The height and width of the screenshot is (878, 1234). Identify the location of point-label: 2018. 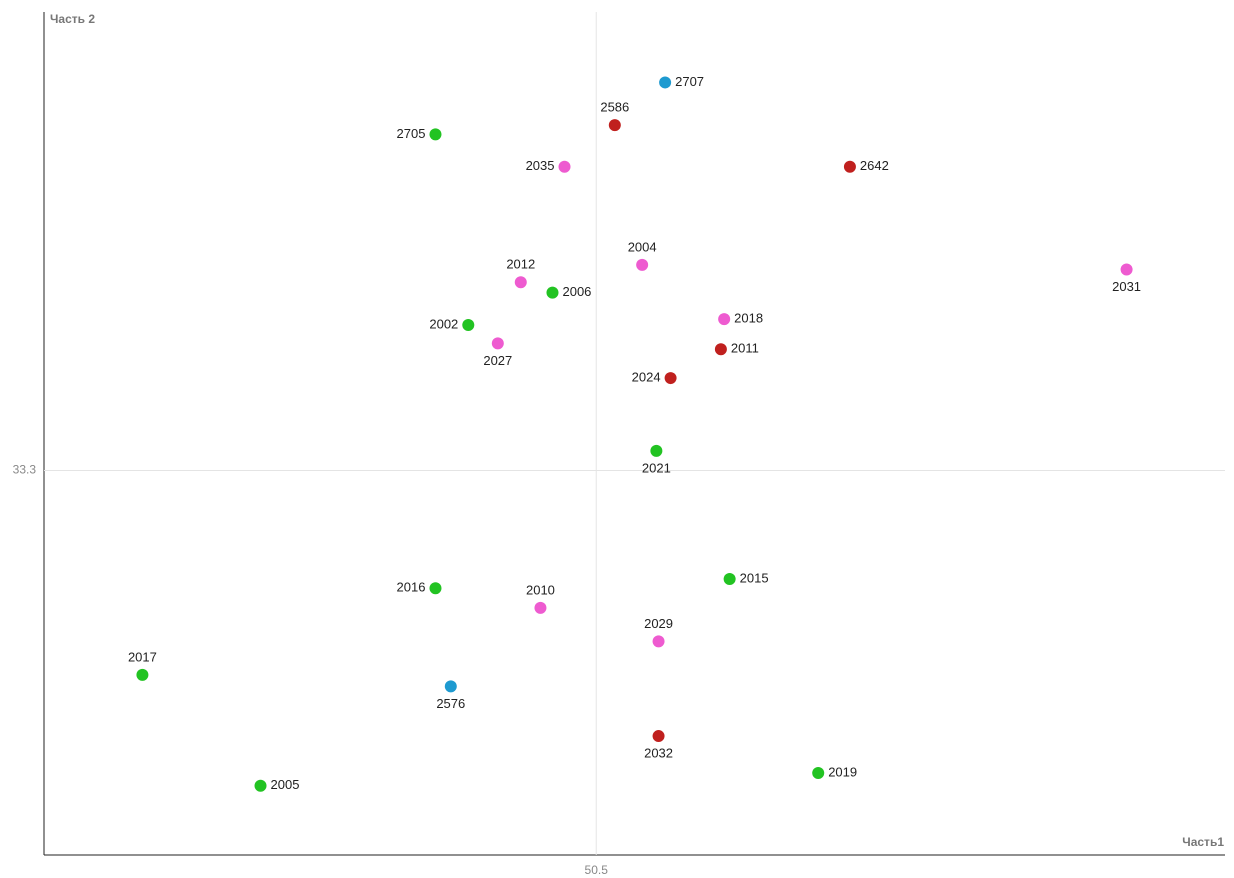
(748, 318).